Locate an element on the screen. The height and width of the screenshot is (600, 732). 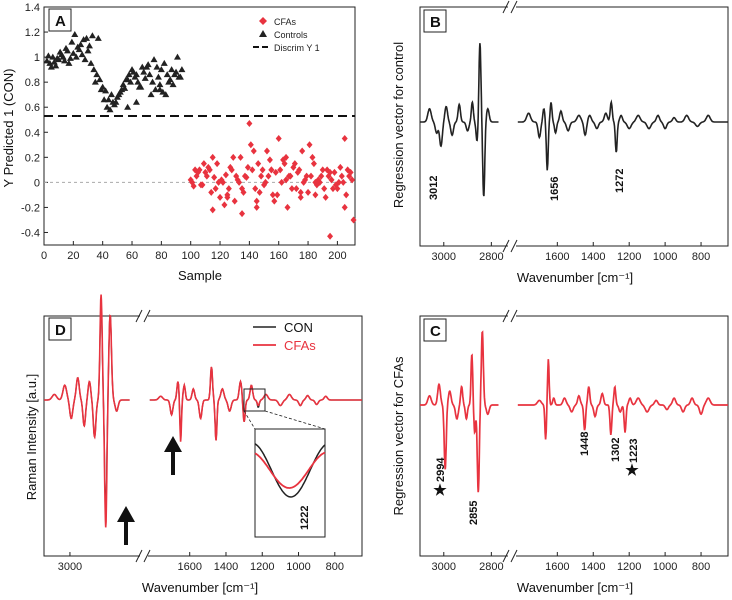
y-tick-label: -0.4 is located at coordinates (30, 233).